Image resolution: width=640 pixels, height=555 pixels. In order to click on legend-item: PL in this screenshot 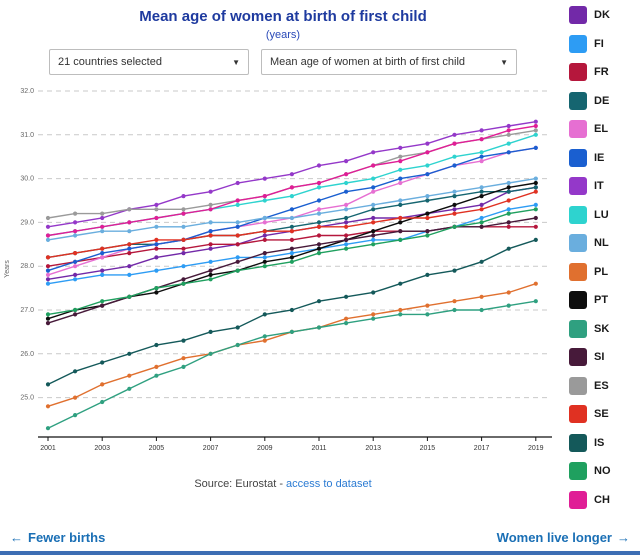, I will do `click(602, 271)`.